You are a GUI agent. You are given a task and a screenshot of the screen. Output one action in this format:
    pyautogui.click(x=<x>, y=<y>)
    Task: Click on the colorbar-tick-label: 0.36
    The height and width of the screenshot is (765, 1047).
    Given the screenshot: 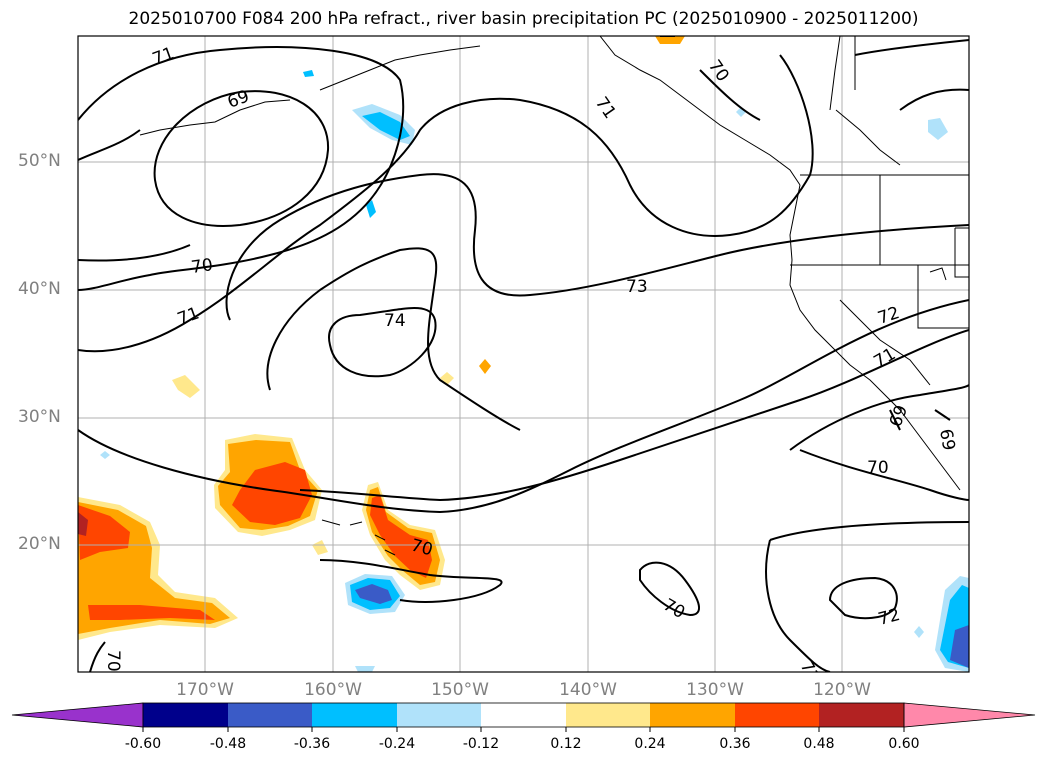 What is the action you would take?
    pyautogui.click(x=735, y=744)
    